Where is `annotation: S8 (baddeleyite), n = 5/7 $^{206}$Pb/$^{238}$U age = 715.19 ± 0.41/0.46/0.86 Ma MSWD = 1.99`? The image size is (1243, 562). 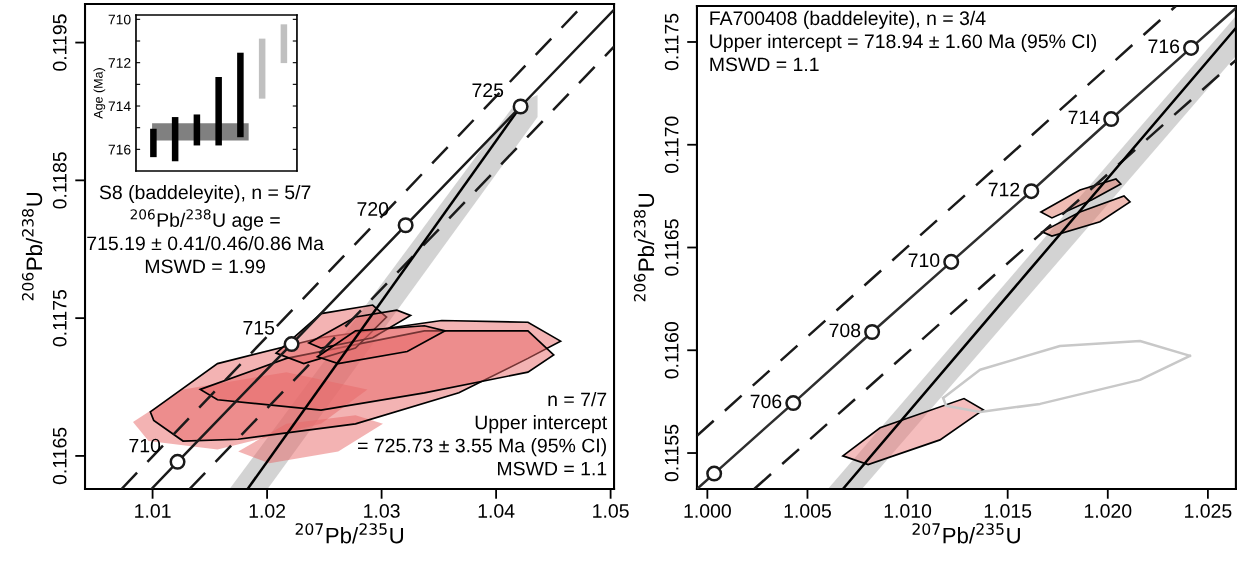 annotation: S8 (baddeleyite), n = 5/7 $^{206}$Pb/$^{238}$U age = 715.19 ± 0.41/0.46/0.86 Ma MSWD = 1.99 is located at coordinates (205, 229).